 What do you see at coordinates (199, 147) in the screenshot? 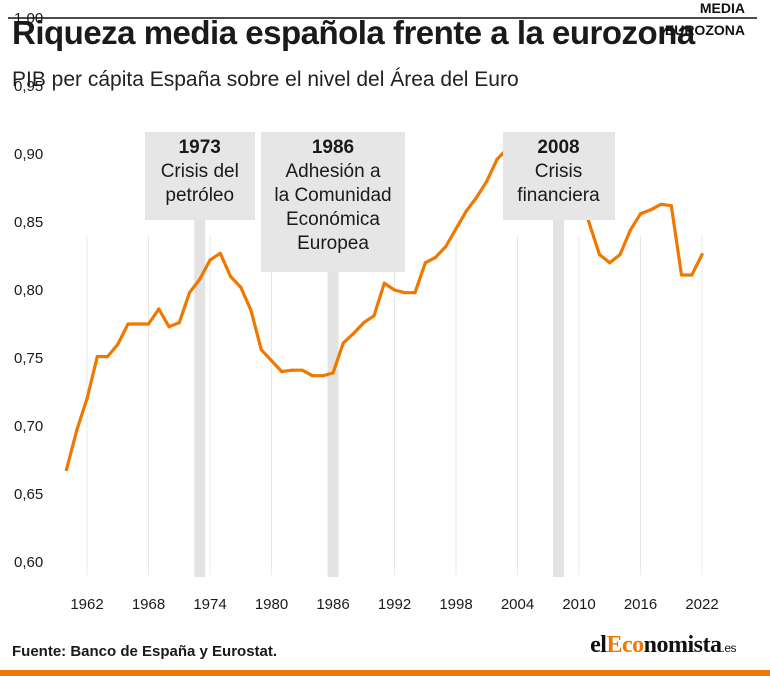
I see `event-year: 1973` at bounding box center [199, 147].